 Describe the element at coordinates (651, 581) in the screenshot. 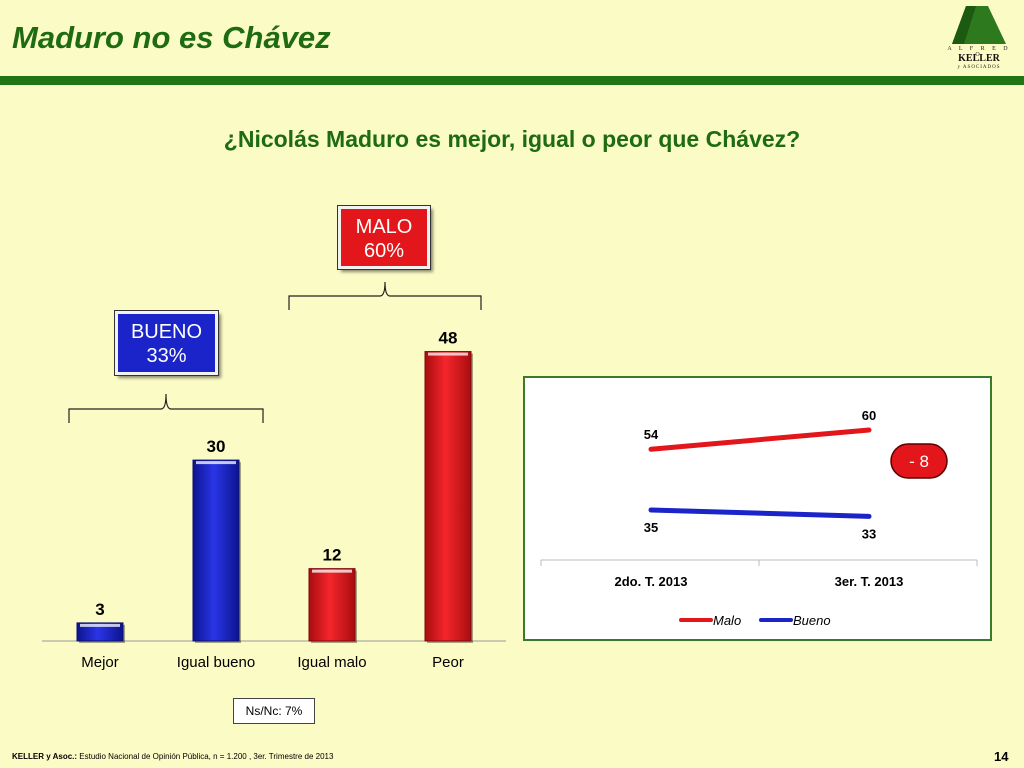

I see `trend-category-label: 2do. T. 2013` at that location.